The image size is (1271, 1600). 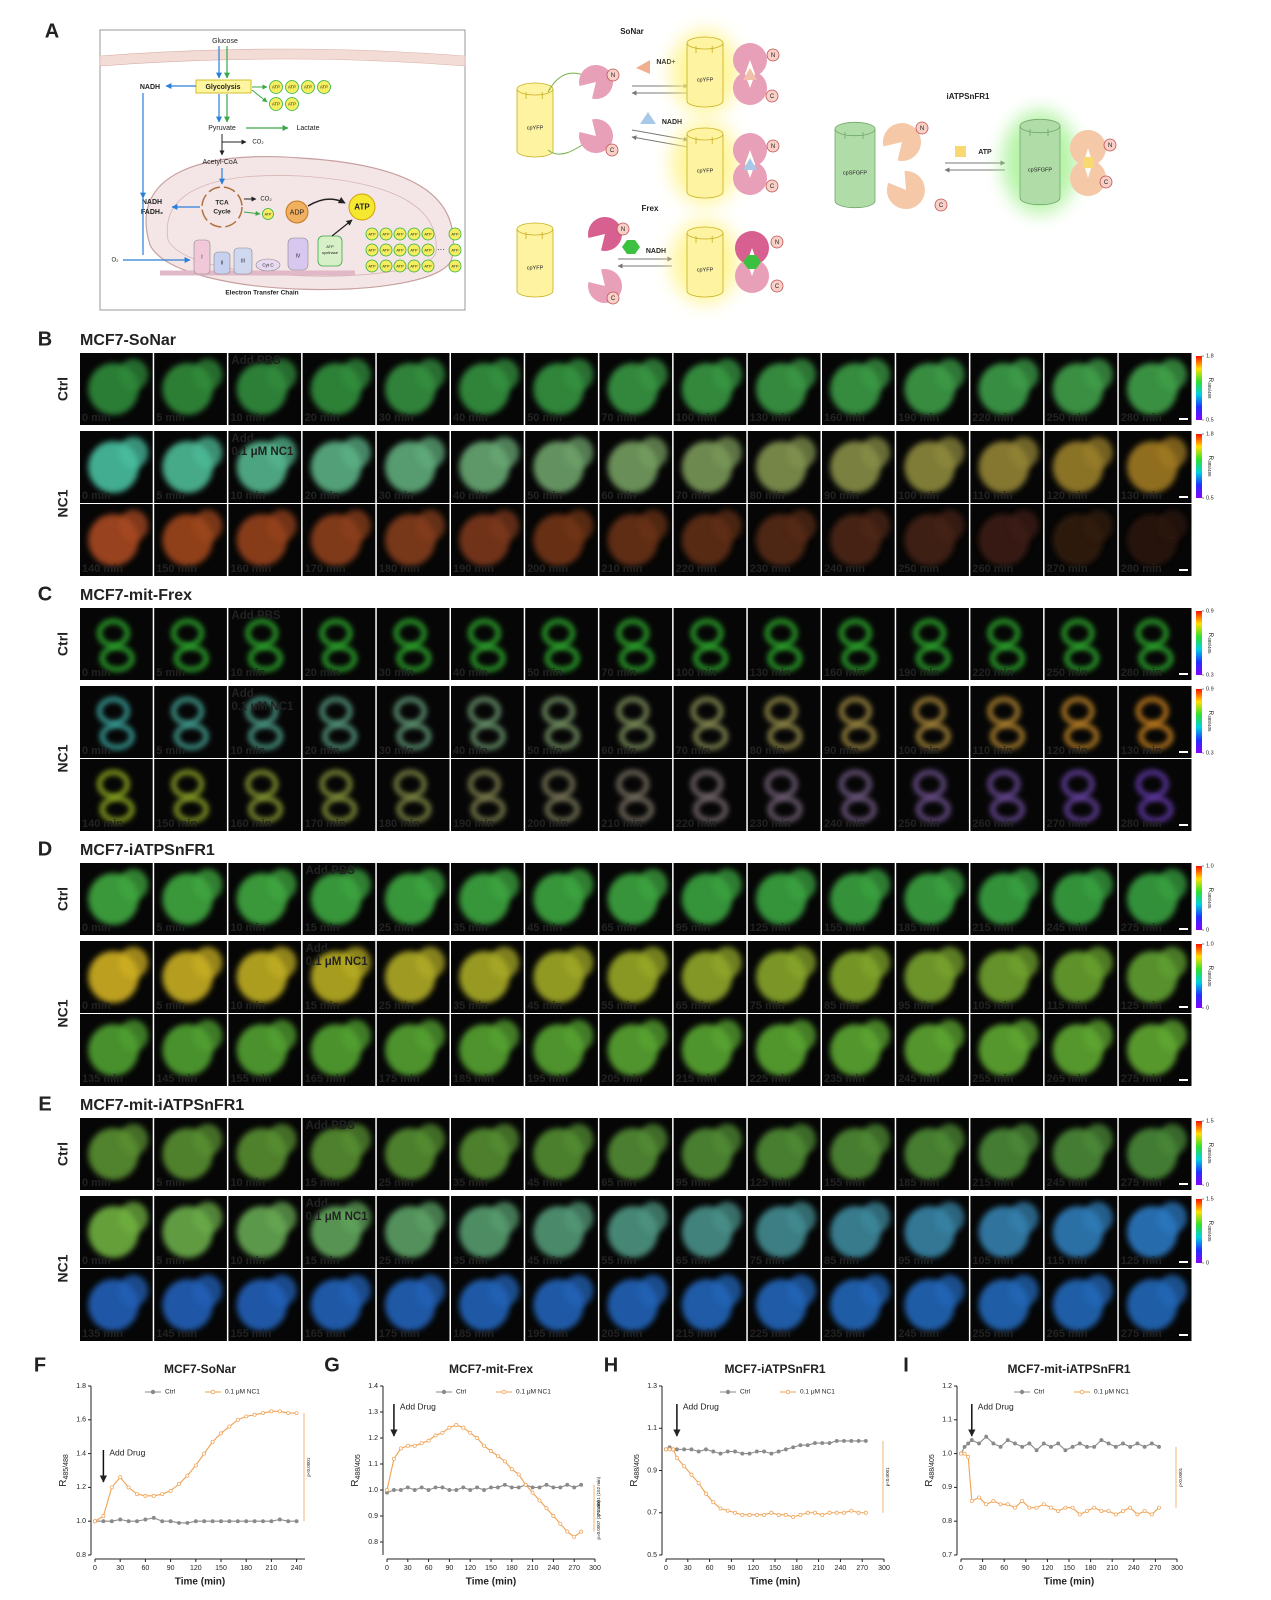 I want to click on panel-label: D, so click(x=45, y=849).